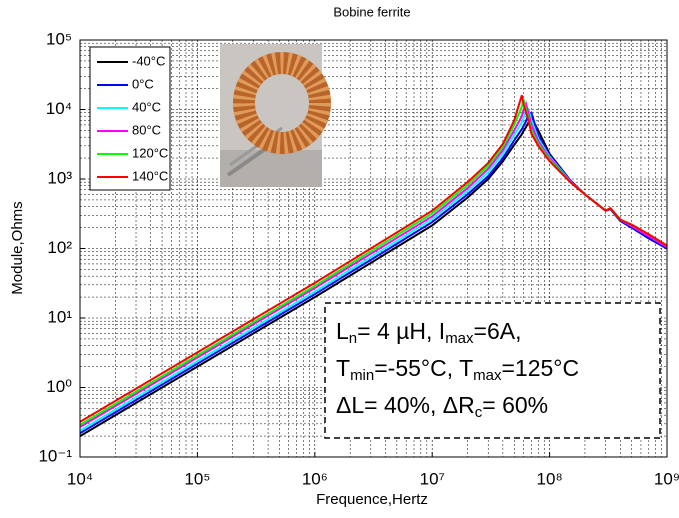 The image size is (679, 518). What do you see at coordinates (479, 412) in the screenshot?
I see `annotation-subscript: c` at bounding box center [479, 412].